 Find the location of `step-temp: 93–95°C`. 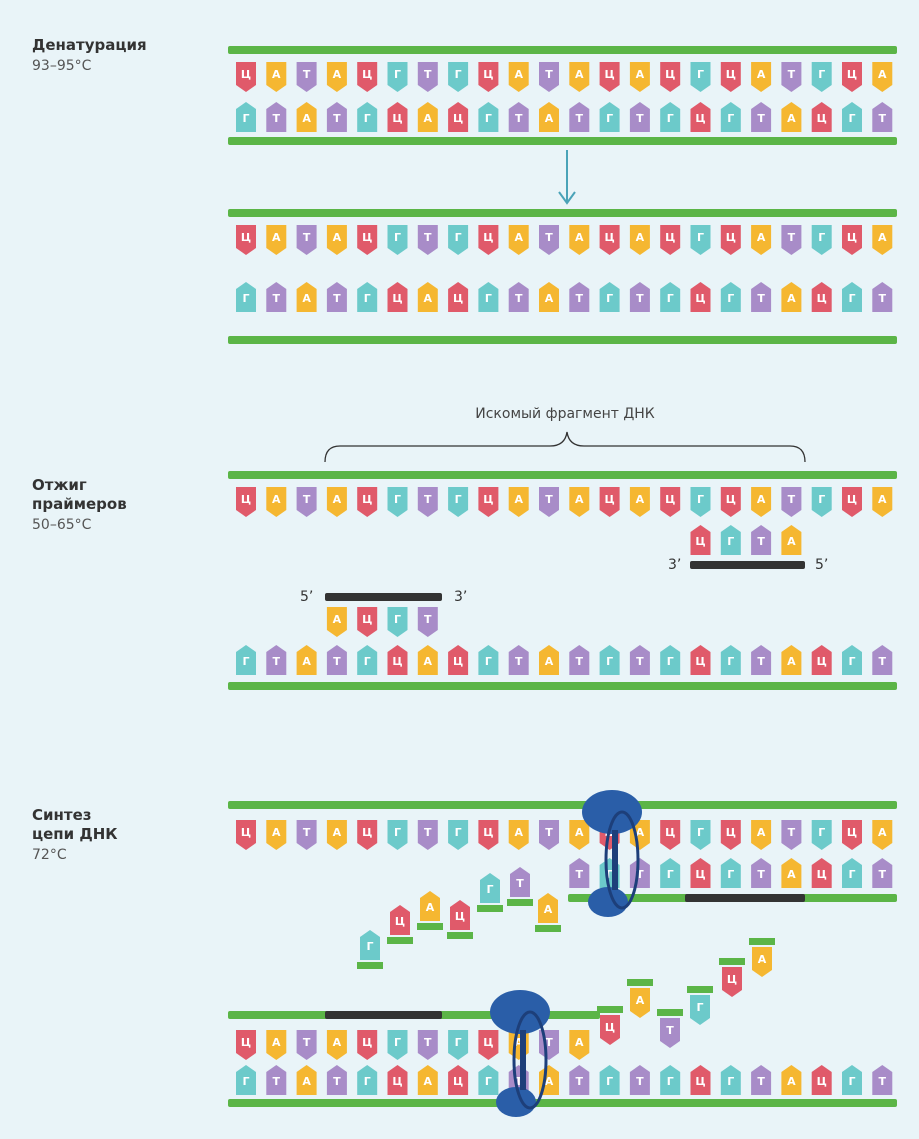

step-temp: 93–95°C is located at coordinates (62, 66).